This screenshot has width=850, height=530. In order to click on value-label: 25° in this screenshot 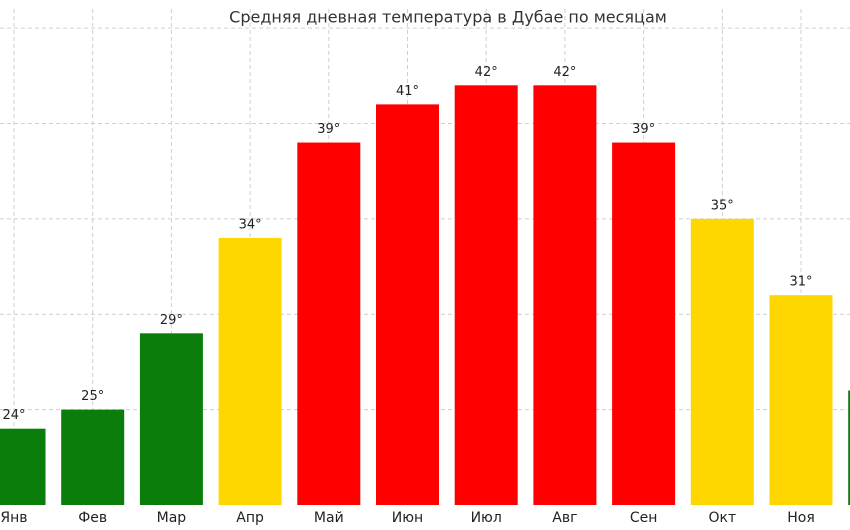, I will do `click(92, 396)`.